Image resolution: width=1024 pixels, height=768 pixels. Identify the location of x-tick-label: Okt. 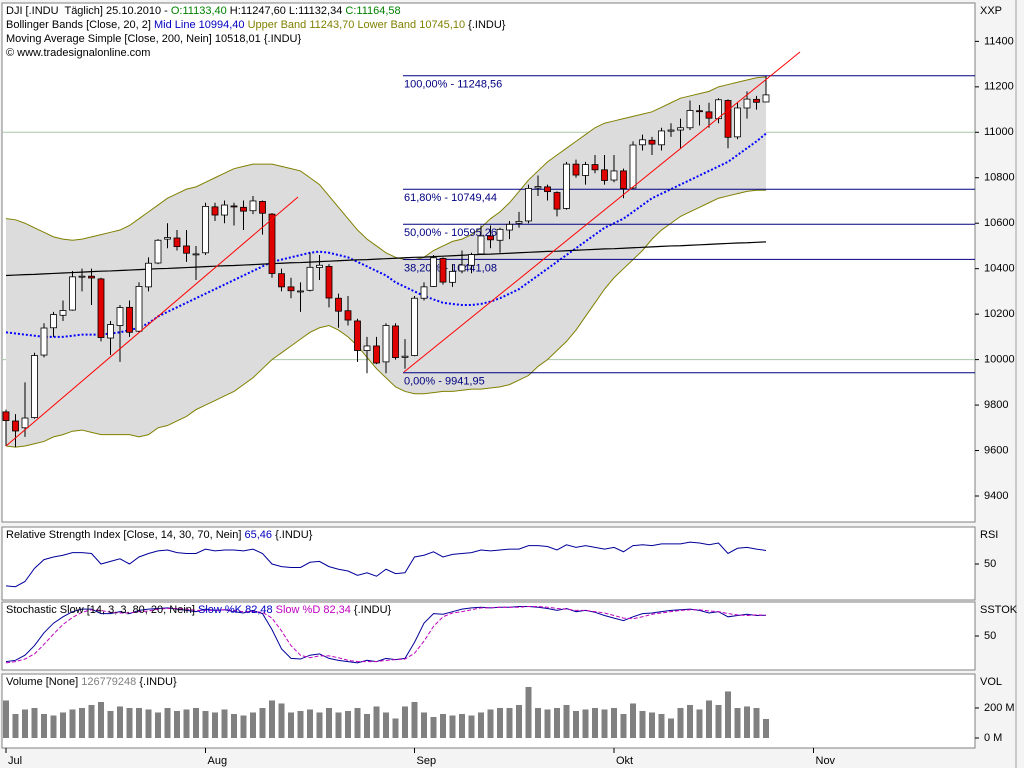
(624, 761).